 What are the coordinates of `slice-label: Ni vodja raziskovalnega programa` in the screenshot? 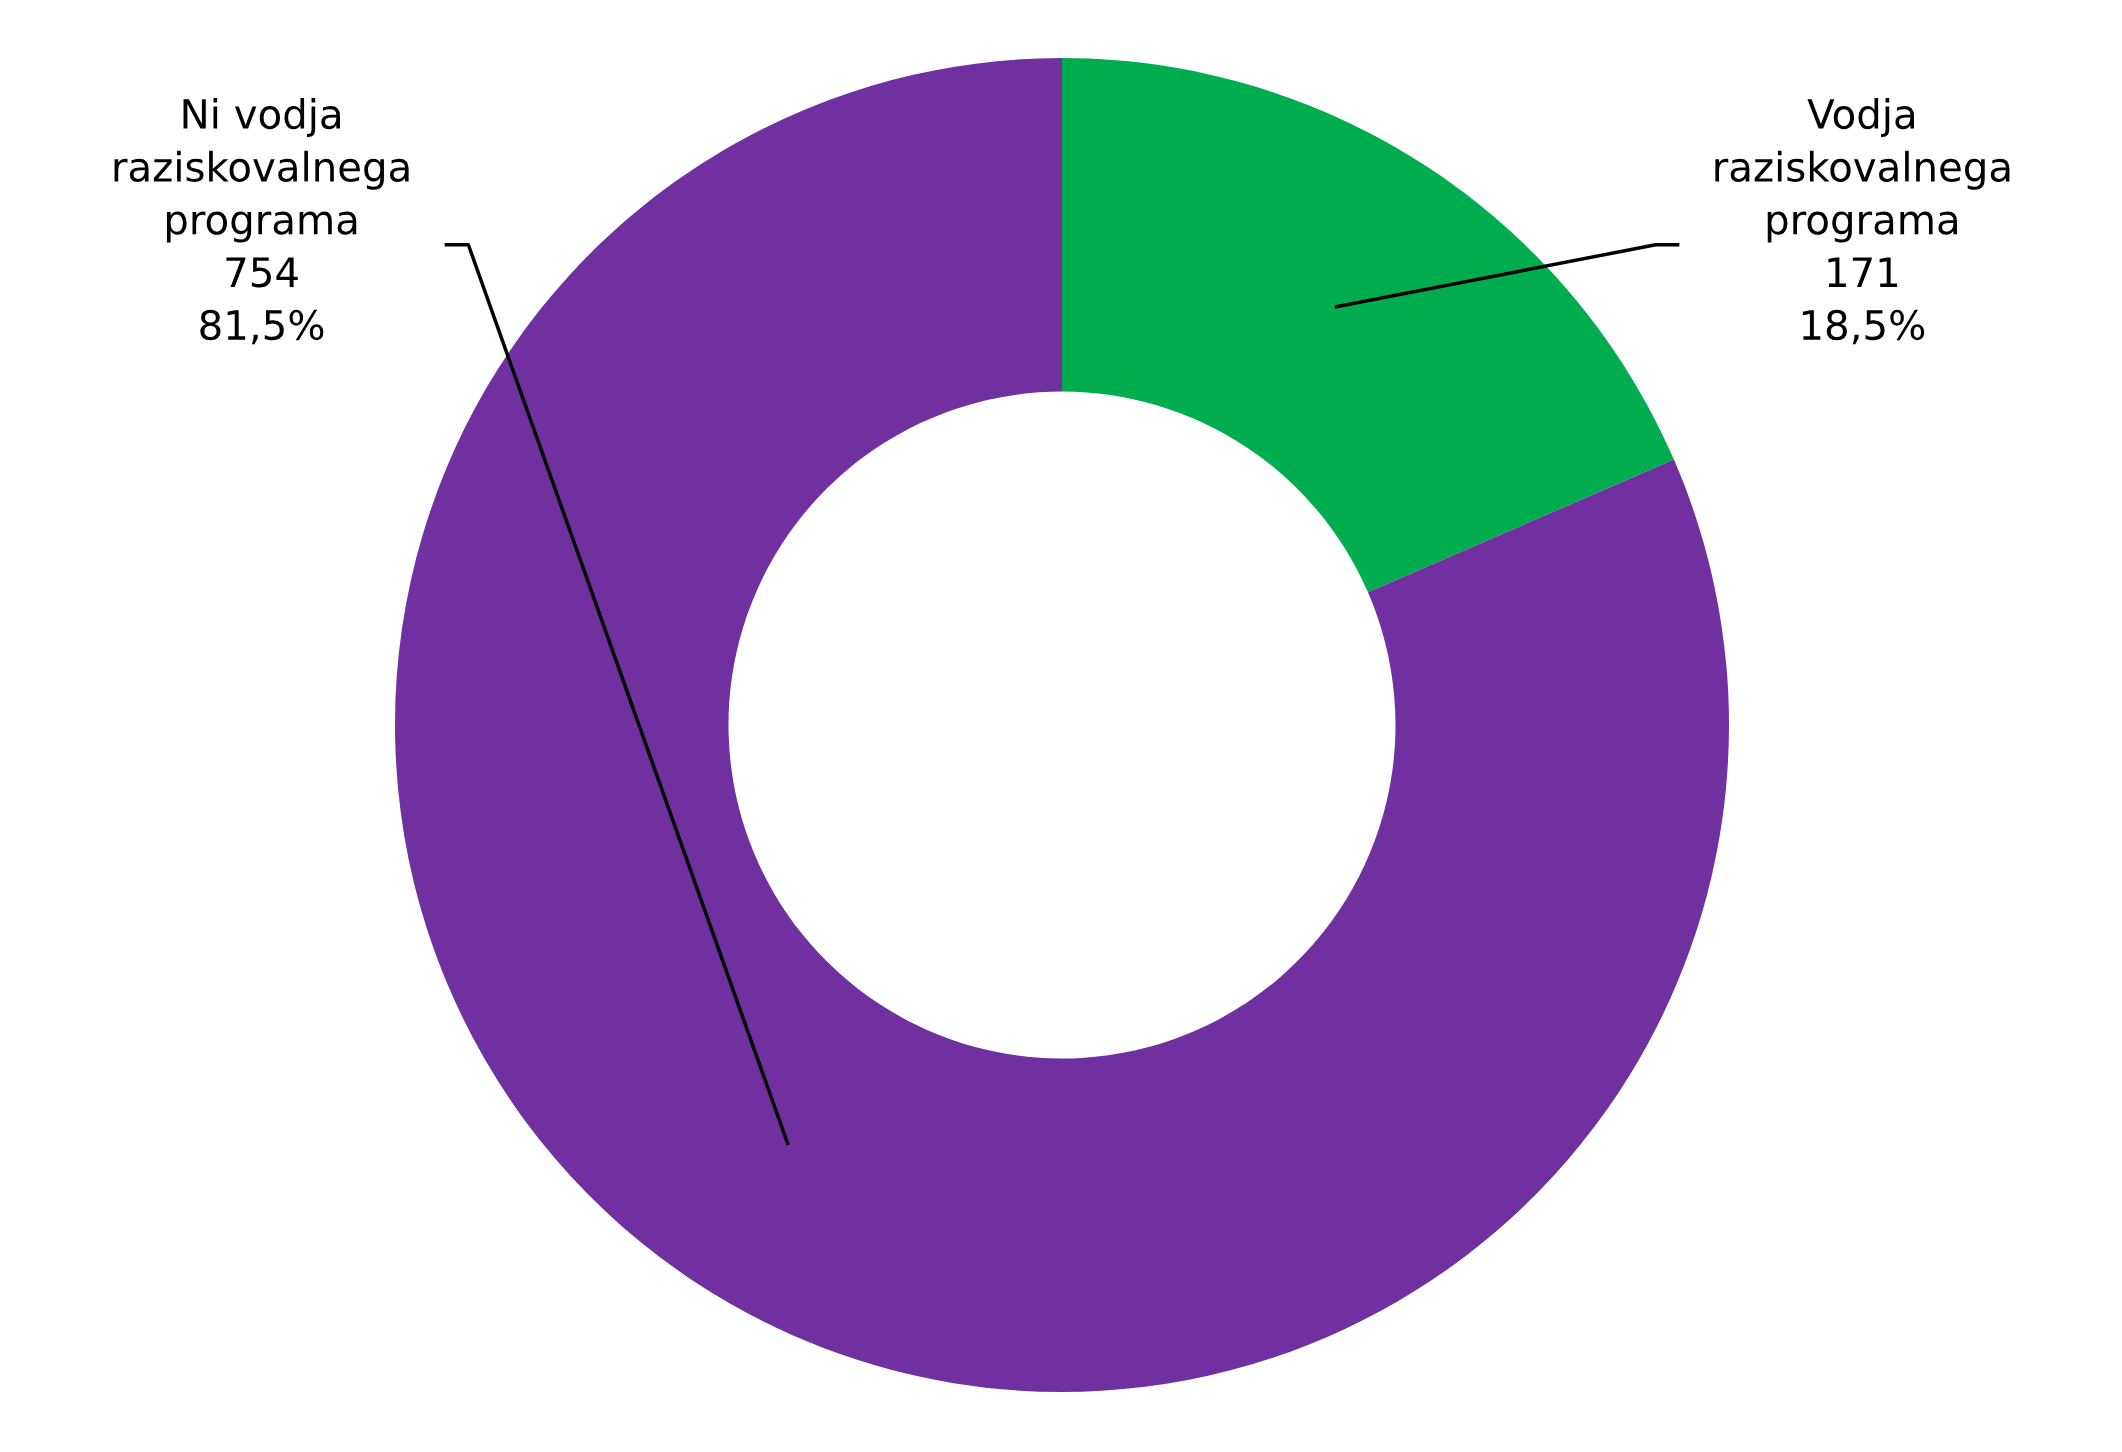 It's located at (261, 170).